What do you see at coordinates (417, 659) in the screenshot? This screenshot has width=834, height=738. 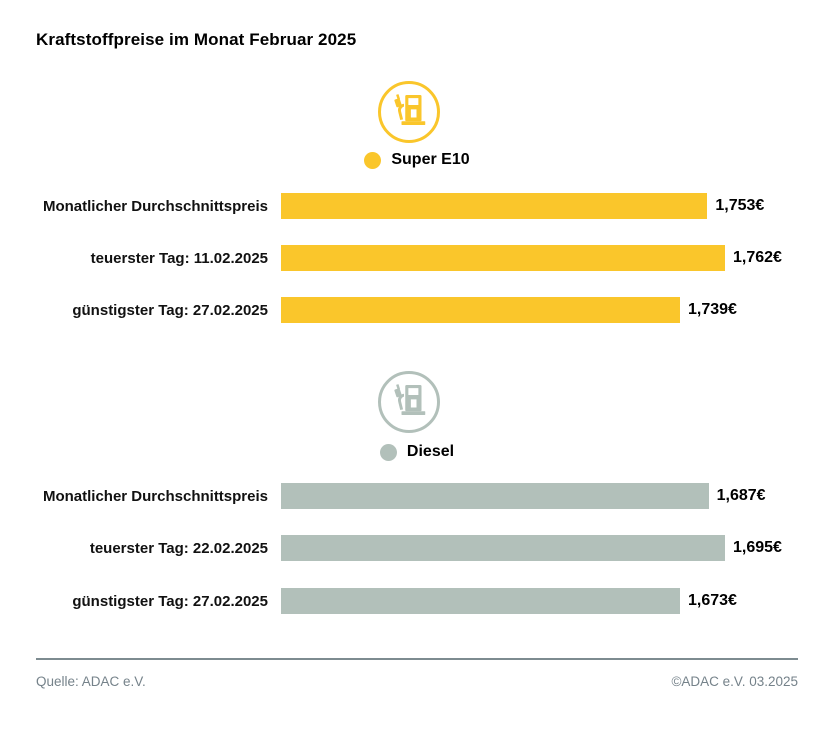 I see `footer-divider` at bounding box center [417, 659].